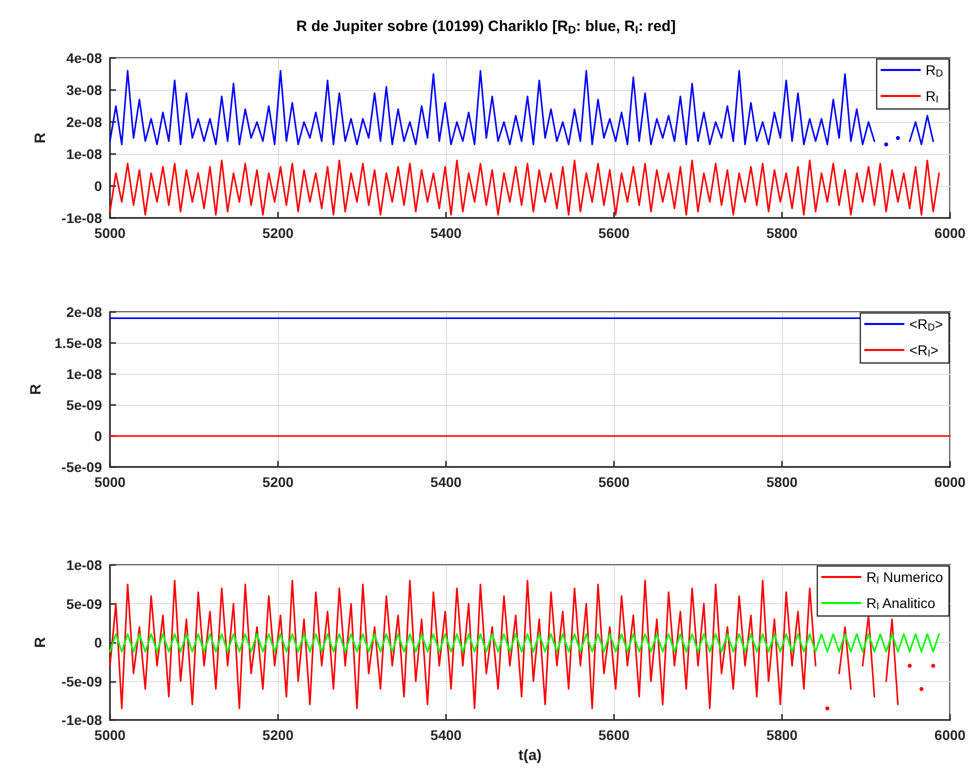 The image size is (972, 772). I want to click on y-tick-label: 1.5e-08, so click(78, 343).